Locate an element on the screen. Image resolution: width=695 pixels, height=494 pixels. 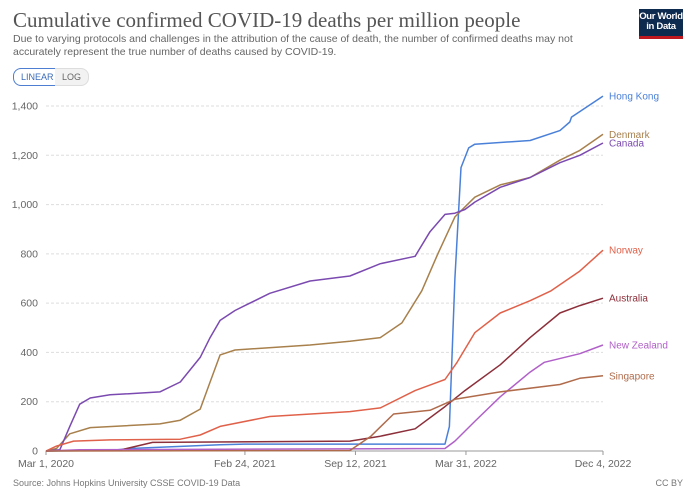
y-tick-label: 0 is located at coordinates (35, 452).